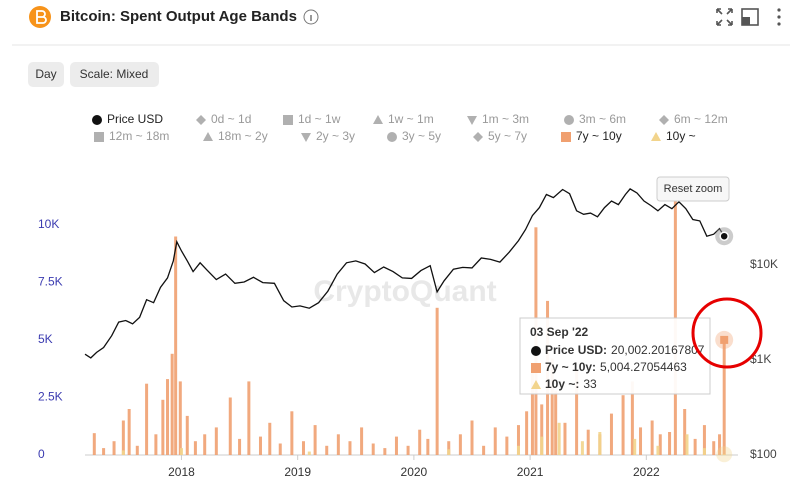 This screenshot has width=800, height=491. What do you see at coordinates (507, 136) in the screenshot?
I see `legend-label: 5y ~ 7y` at bounding box center [507, 136].